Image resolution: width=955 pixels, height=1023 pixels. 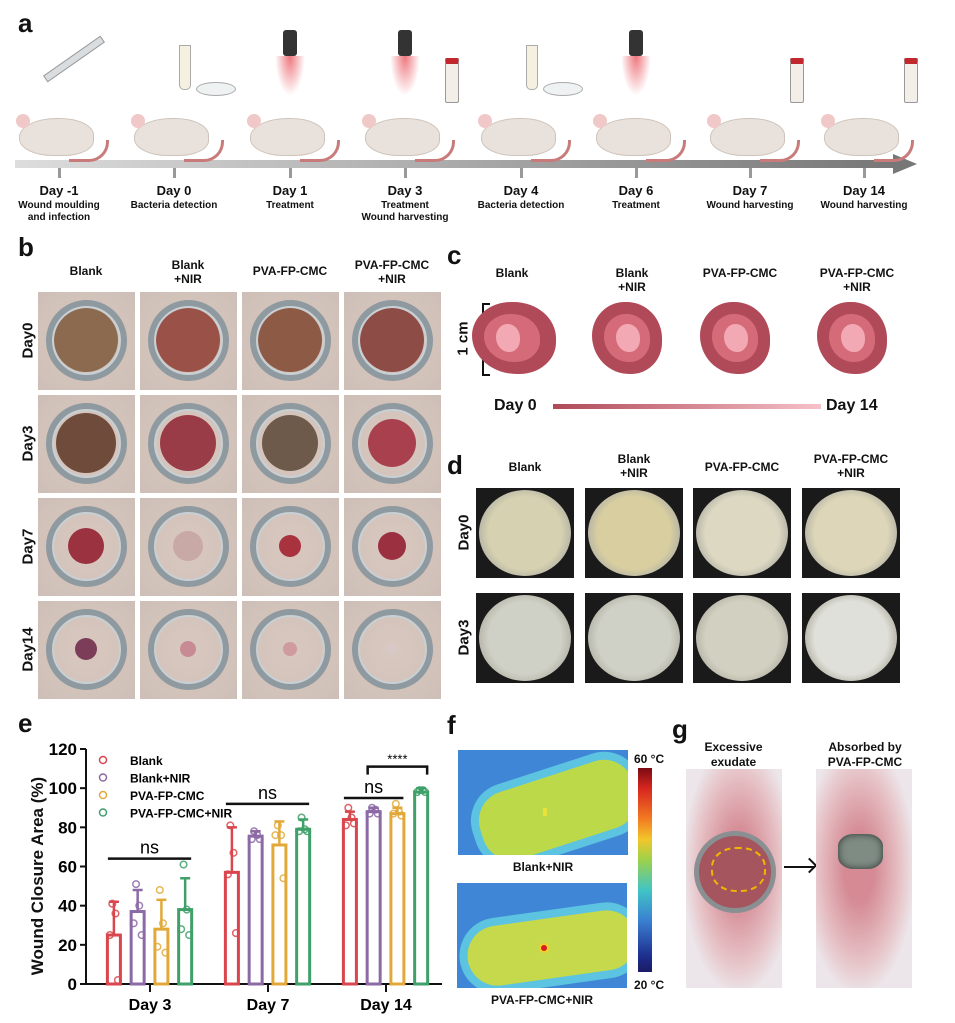 I want to click on thermal-image-blank-nir, so click(x=543, y=802).